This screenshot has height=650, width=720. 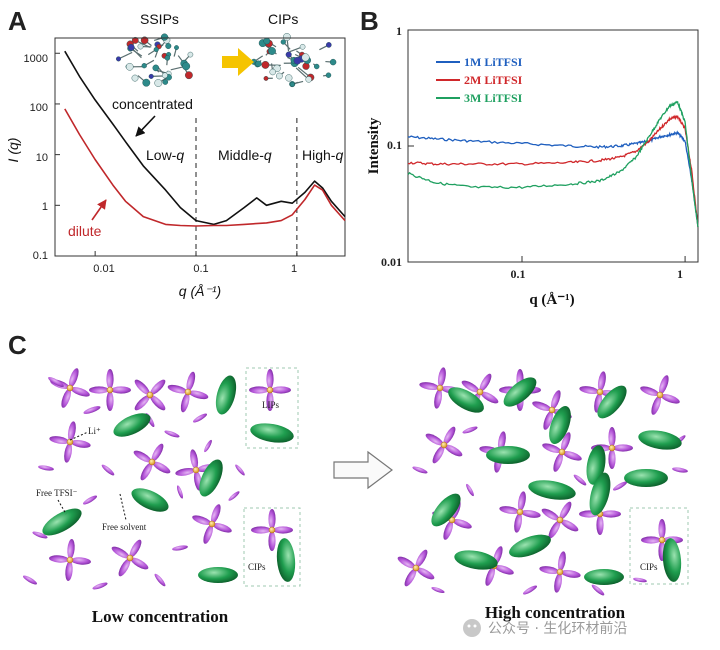 What do you see at coordinates (159, 19) in the screenshot?
I see `ssips-label: SSIPs` at bounding box center [159, 19].